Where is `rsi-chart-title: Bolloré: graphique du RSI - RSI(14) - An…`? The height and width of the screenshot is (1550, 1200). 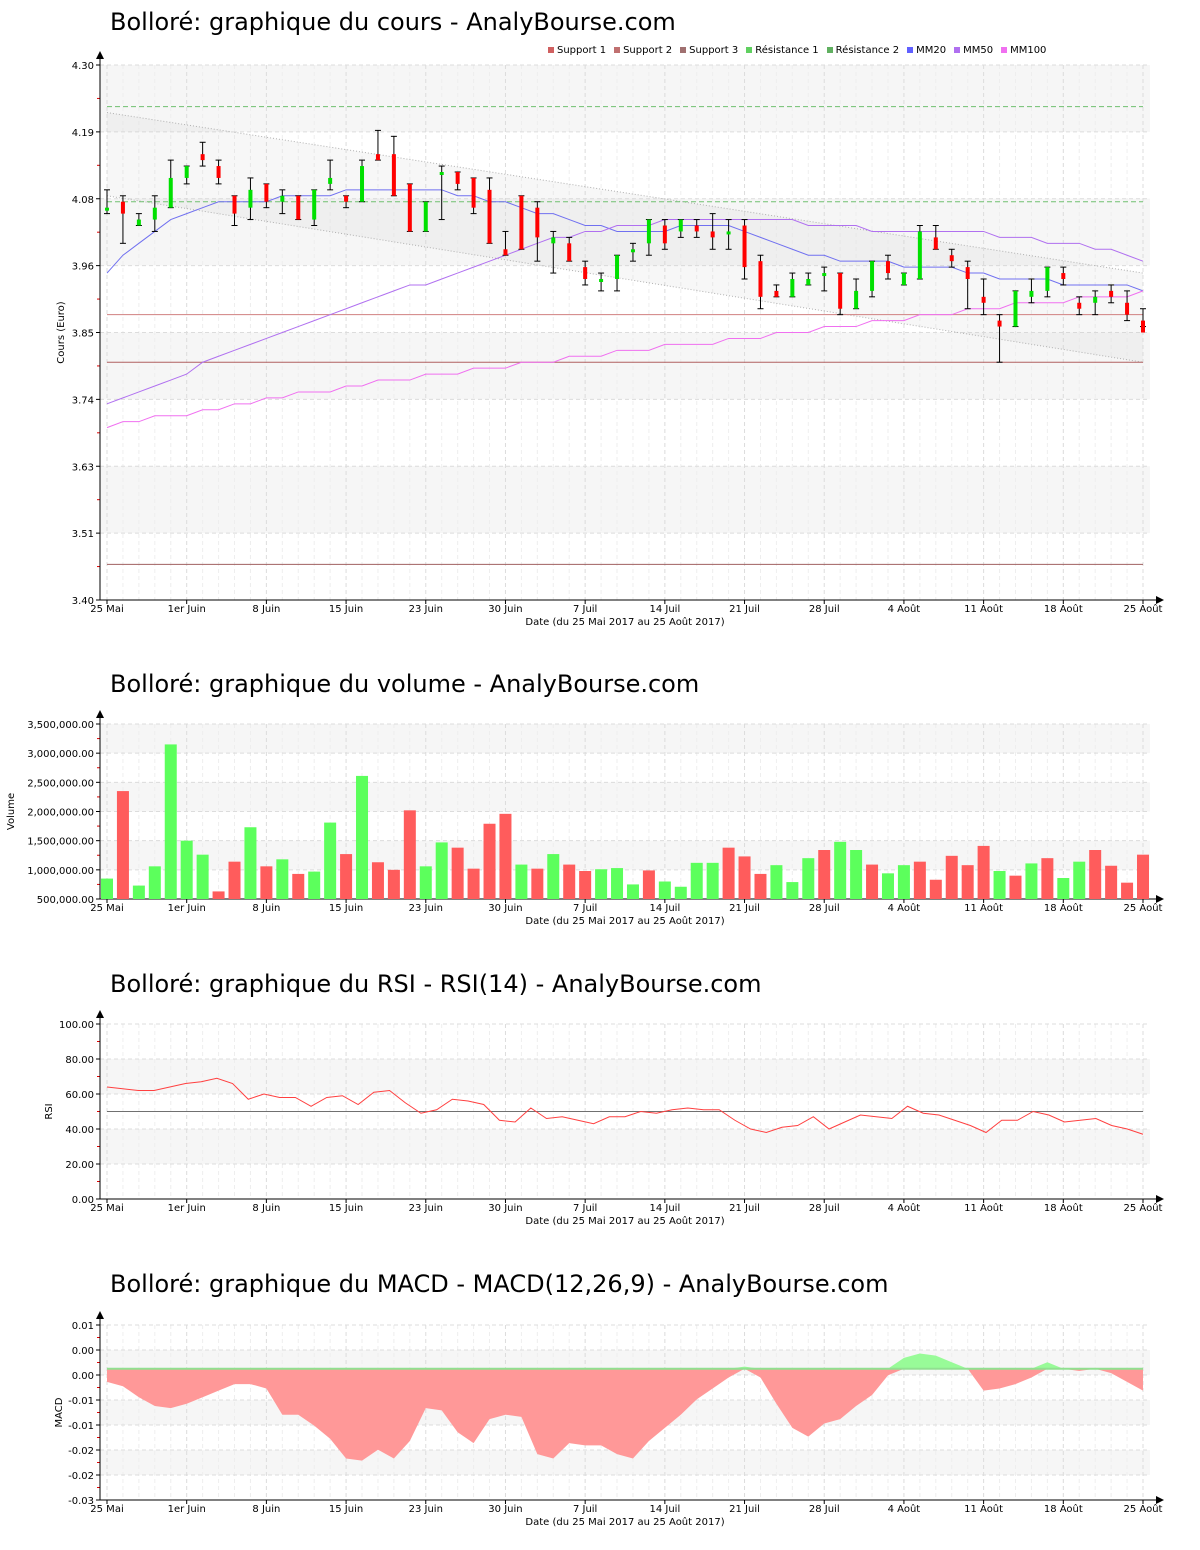
rsi-chart-title: Bolloré: graphique du RSI - RSI(14) - An… is located at coordinates (436, 984).